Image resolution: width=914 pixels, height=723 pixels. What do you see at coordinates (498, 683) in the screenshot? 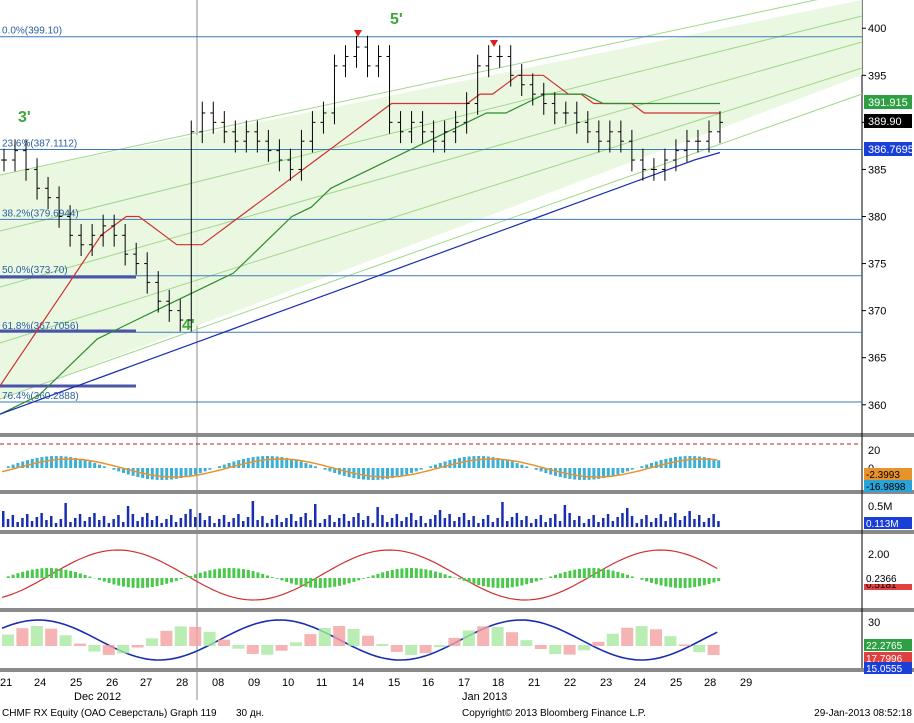
I see `x-tick-label-14: 18` at bounding box center [498, 683].